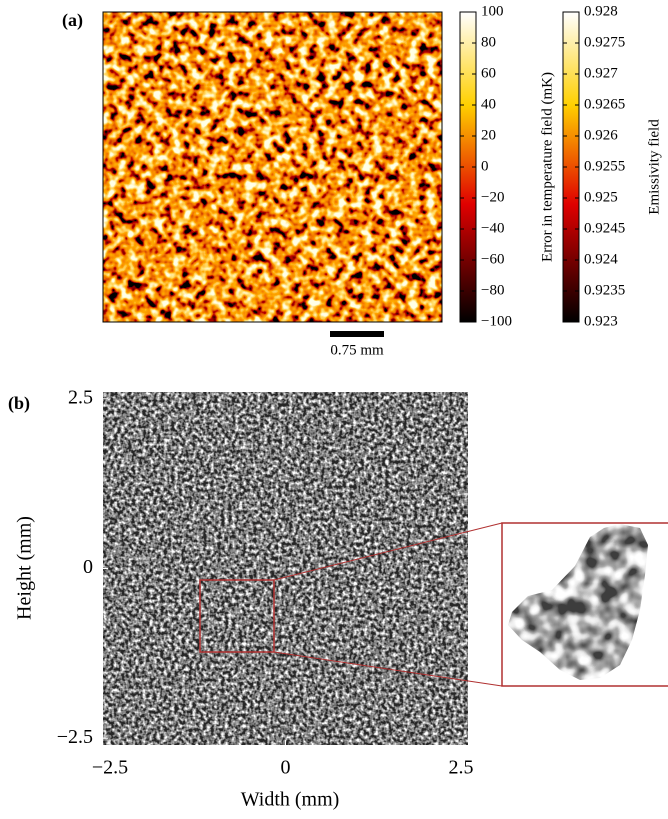  I want to click on tick-label: 40, so click(488, 104).